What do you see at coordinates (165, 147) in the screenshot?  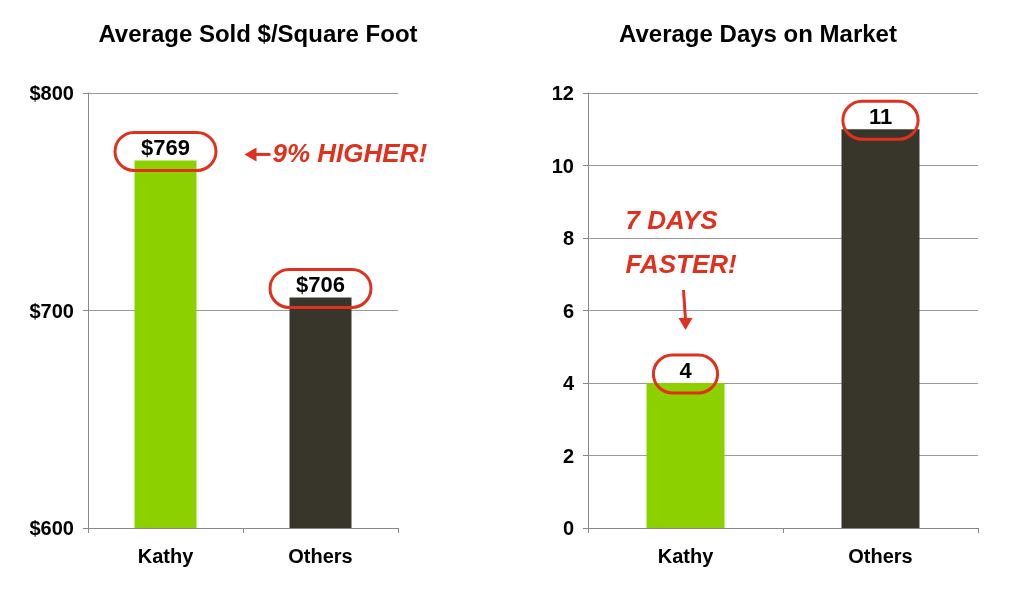 I see `data-label: $769` at bounding box center [165, 147].